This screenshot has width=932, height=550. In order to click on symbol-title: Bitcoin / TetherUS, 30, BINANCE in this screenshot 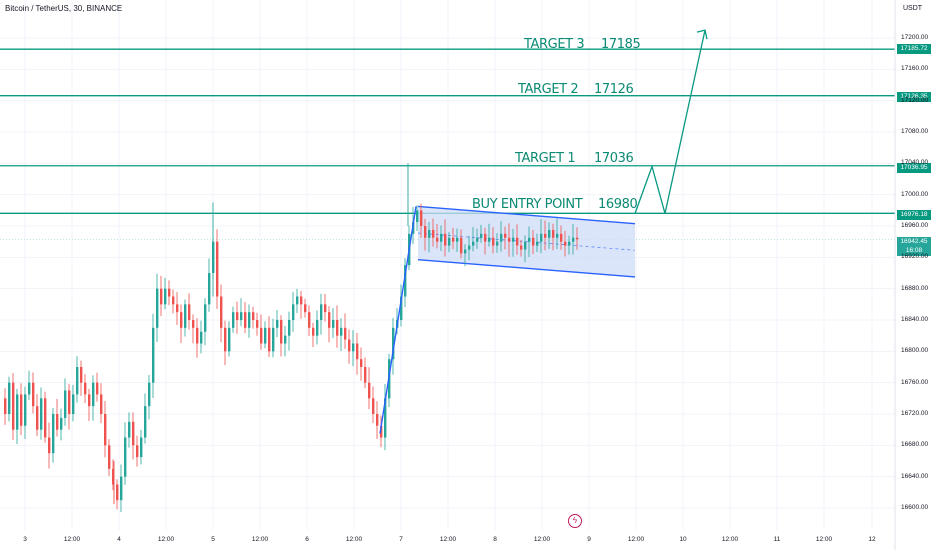, I will do `click(64, 8)`.